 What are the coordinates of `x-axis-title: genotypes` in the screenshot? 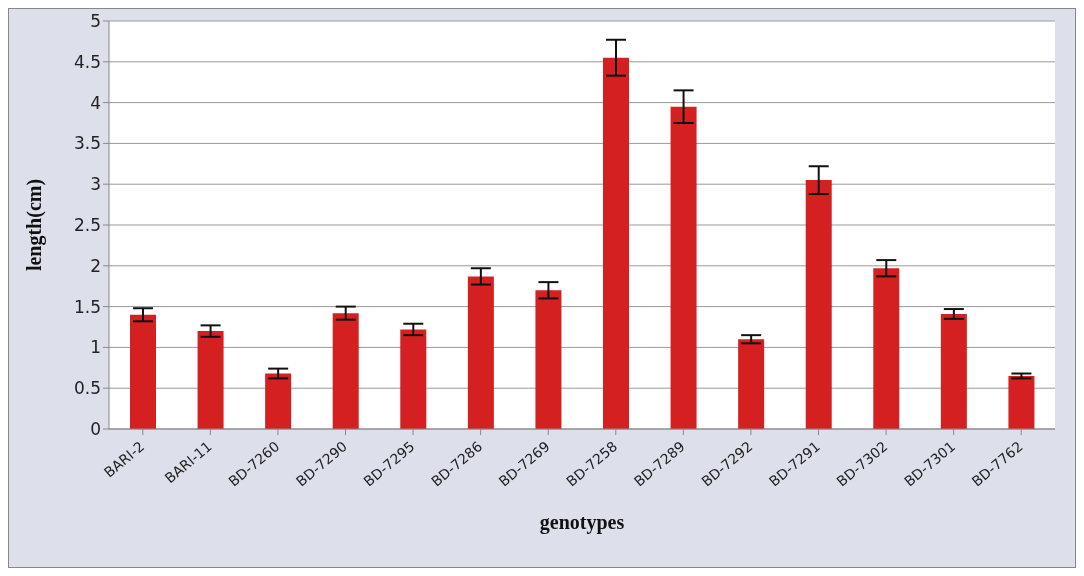 It's located at (582, 522).